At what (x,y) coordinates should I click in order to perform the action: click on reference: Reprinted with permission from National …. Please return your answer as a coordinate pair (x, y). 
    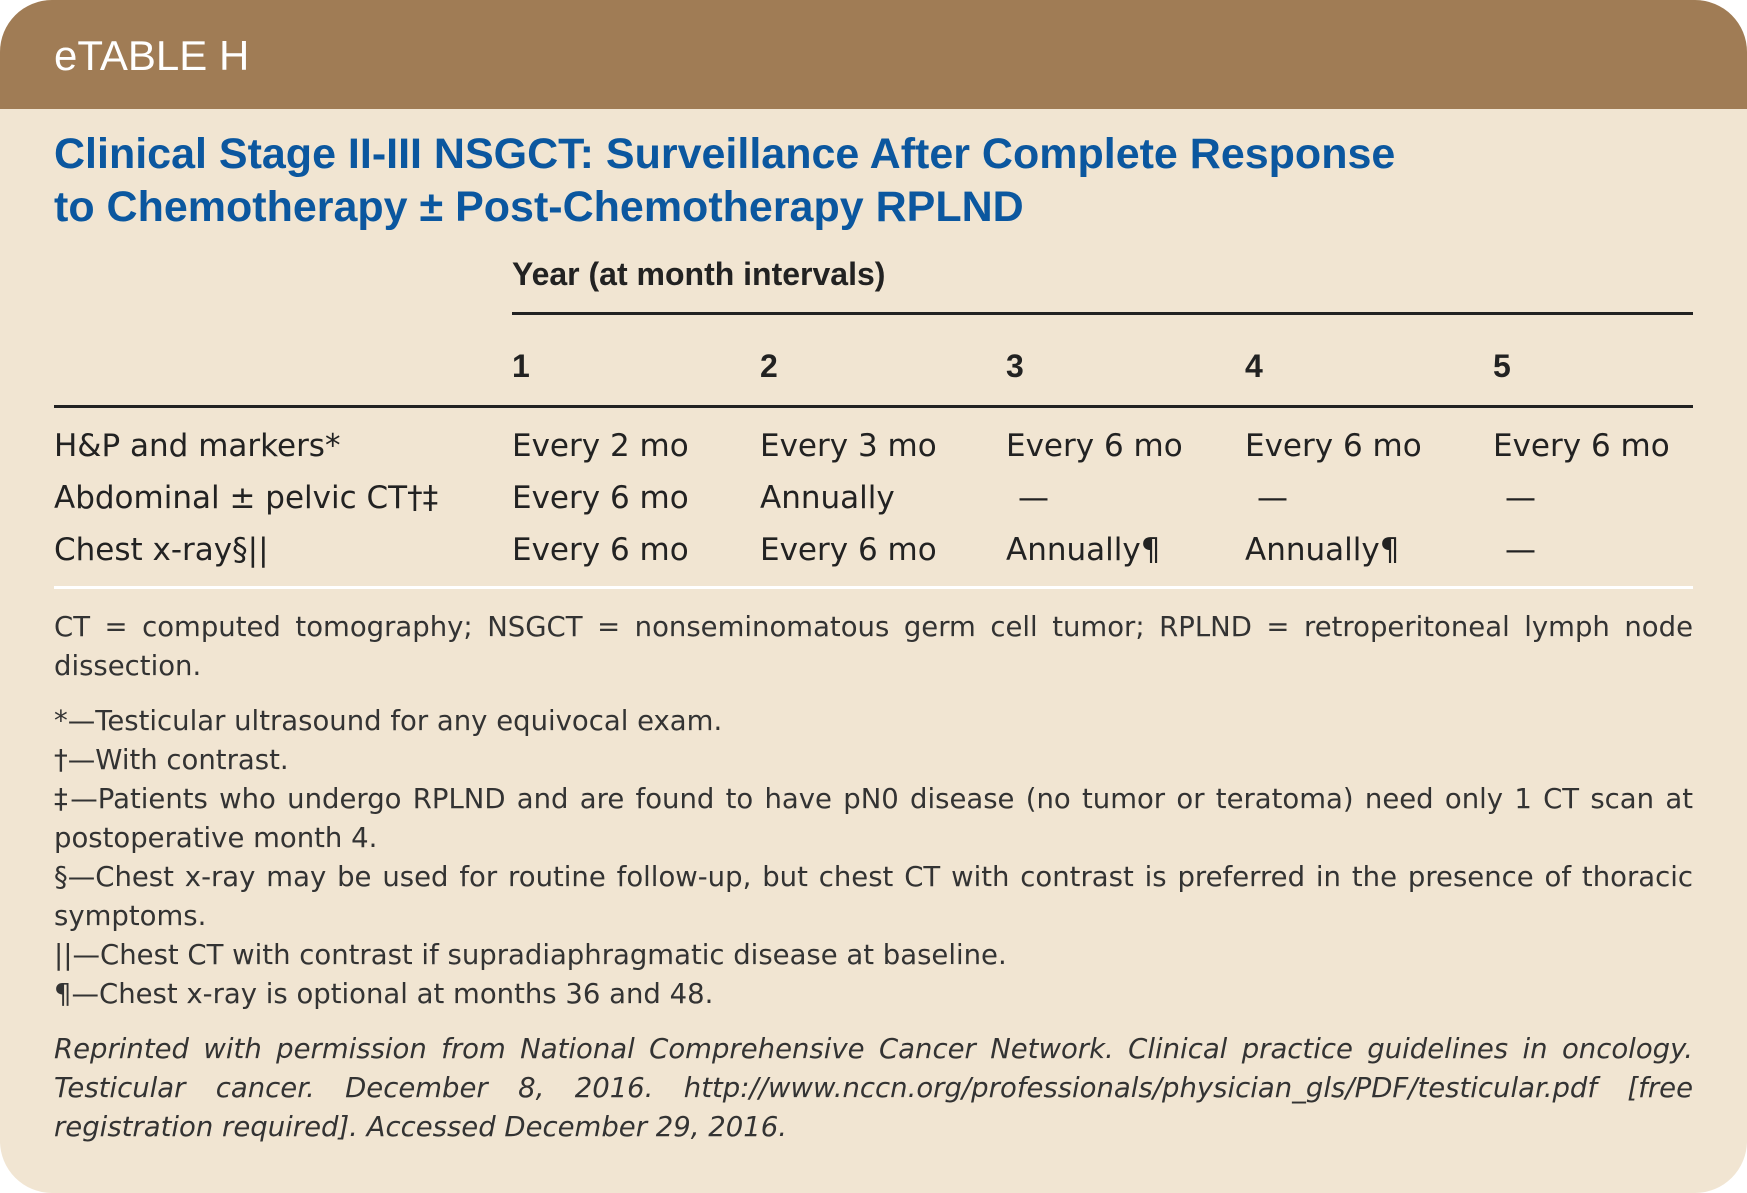
    Looking at the image, I should click on (873, 1088).